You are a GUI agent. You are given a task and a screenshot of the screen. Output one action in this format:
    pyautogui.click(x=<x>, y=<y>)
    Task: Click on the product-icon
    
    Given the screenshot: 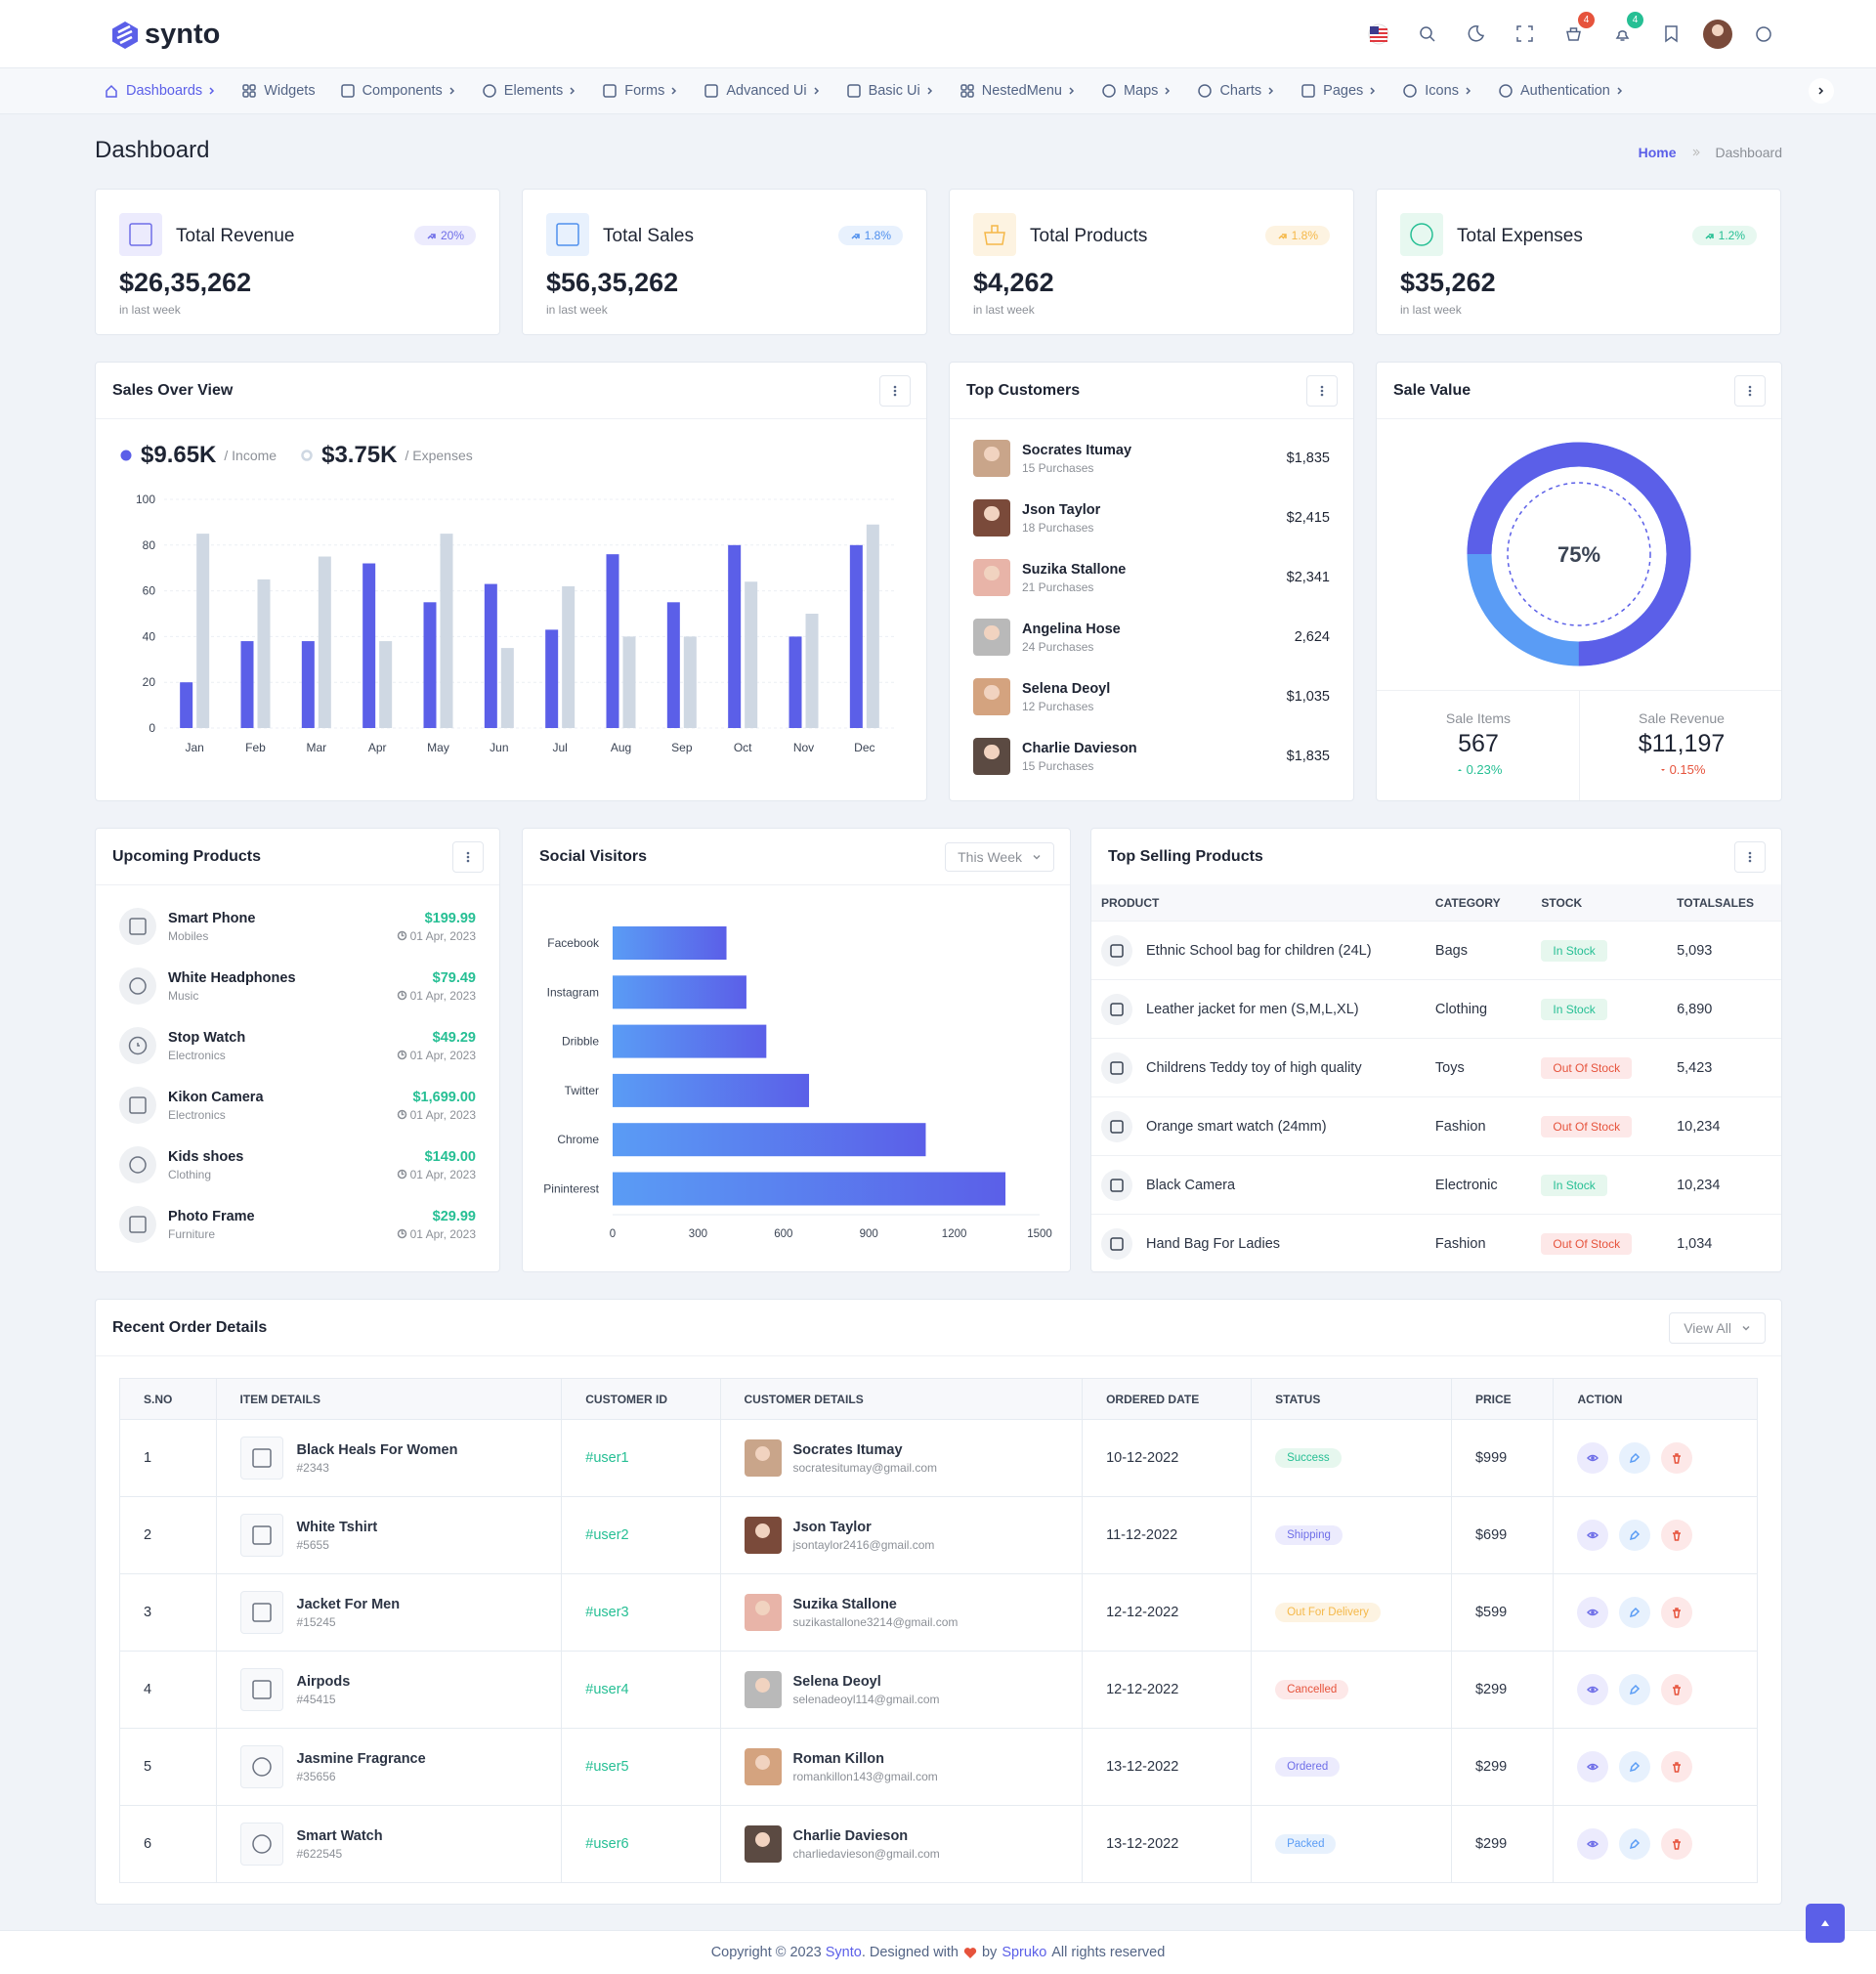 What is the action you would take?
    pyautogui.click(x=1116, y=1243)
    